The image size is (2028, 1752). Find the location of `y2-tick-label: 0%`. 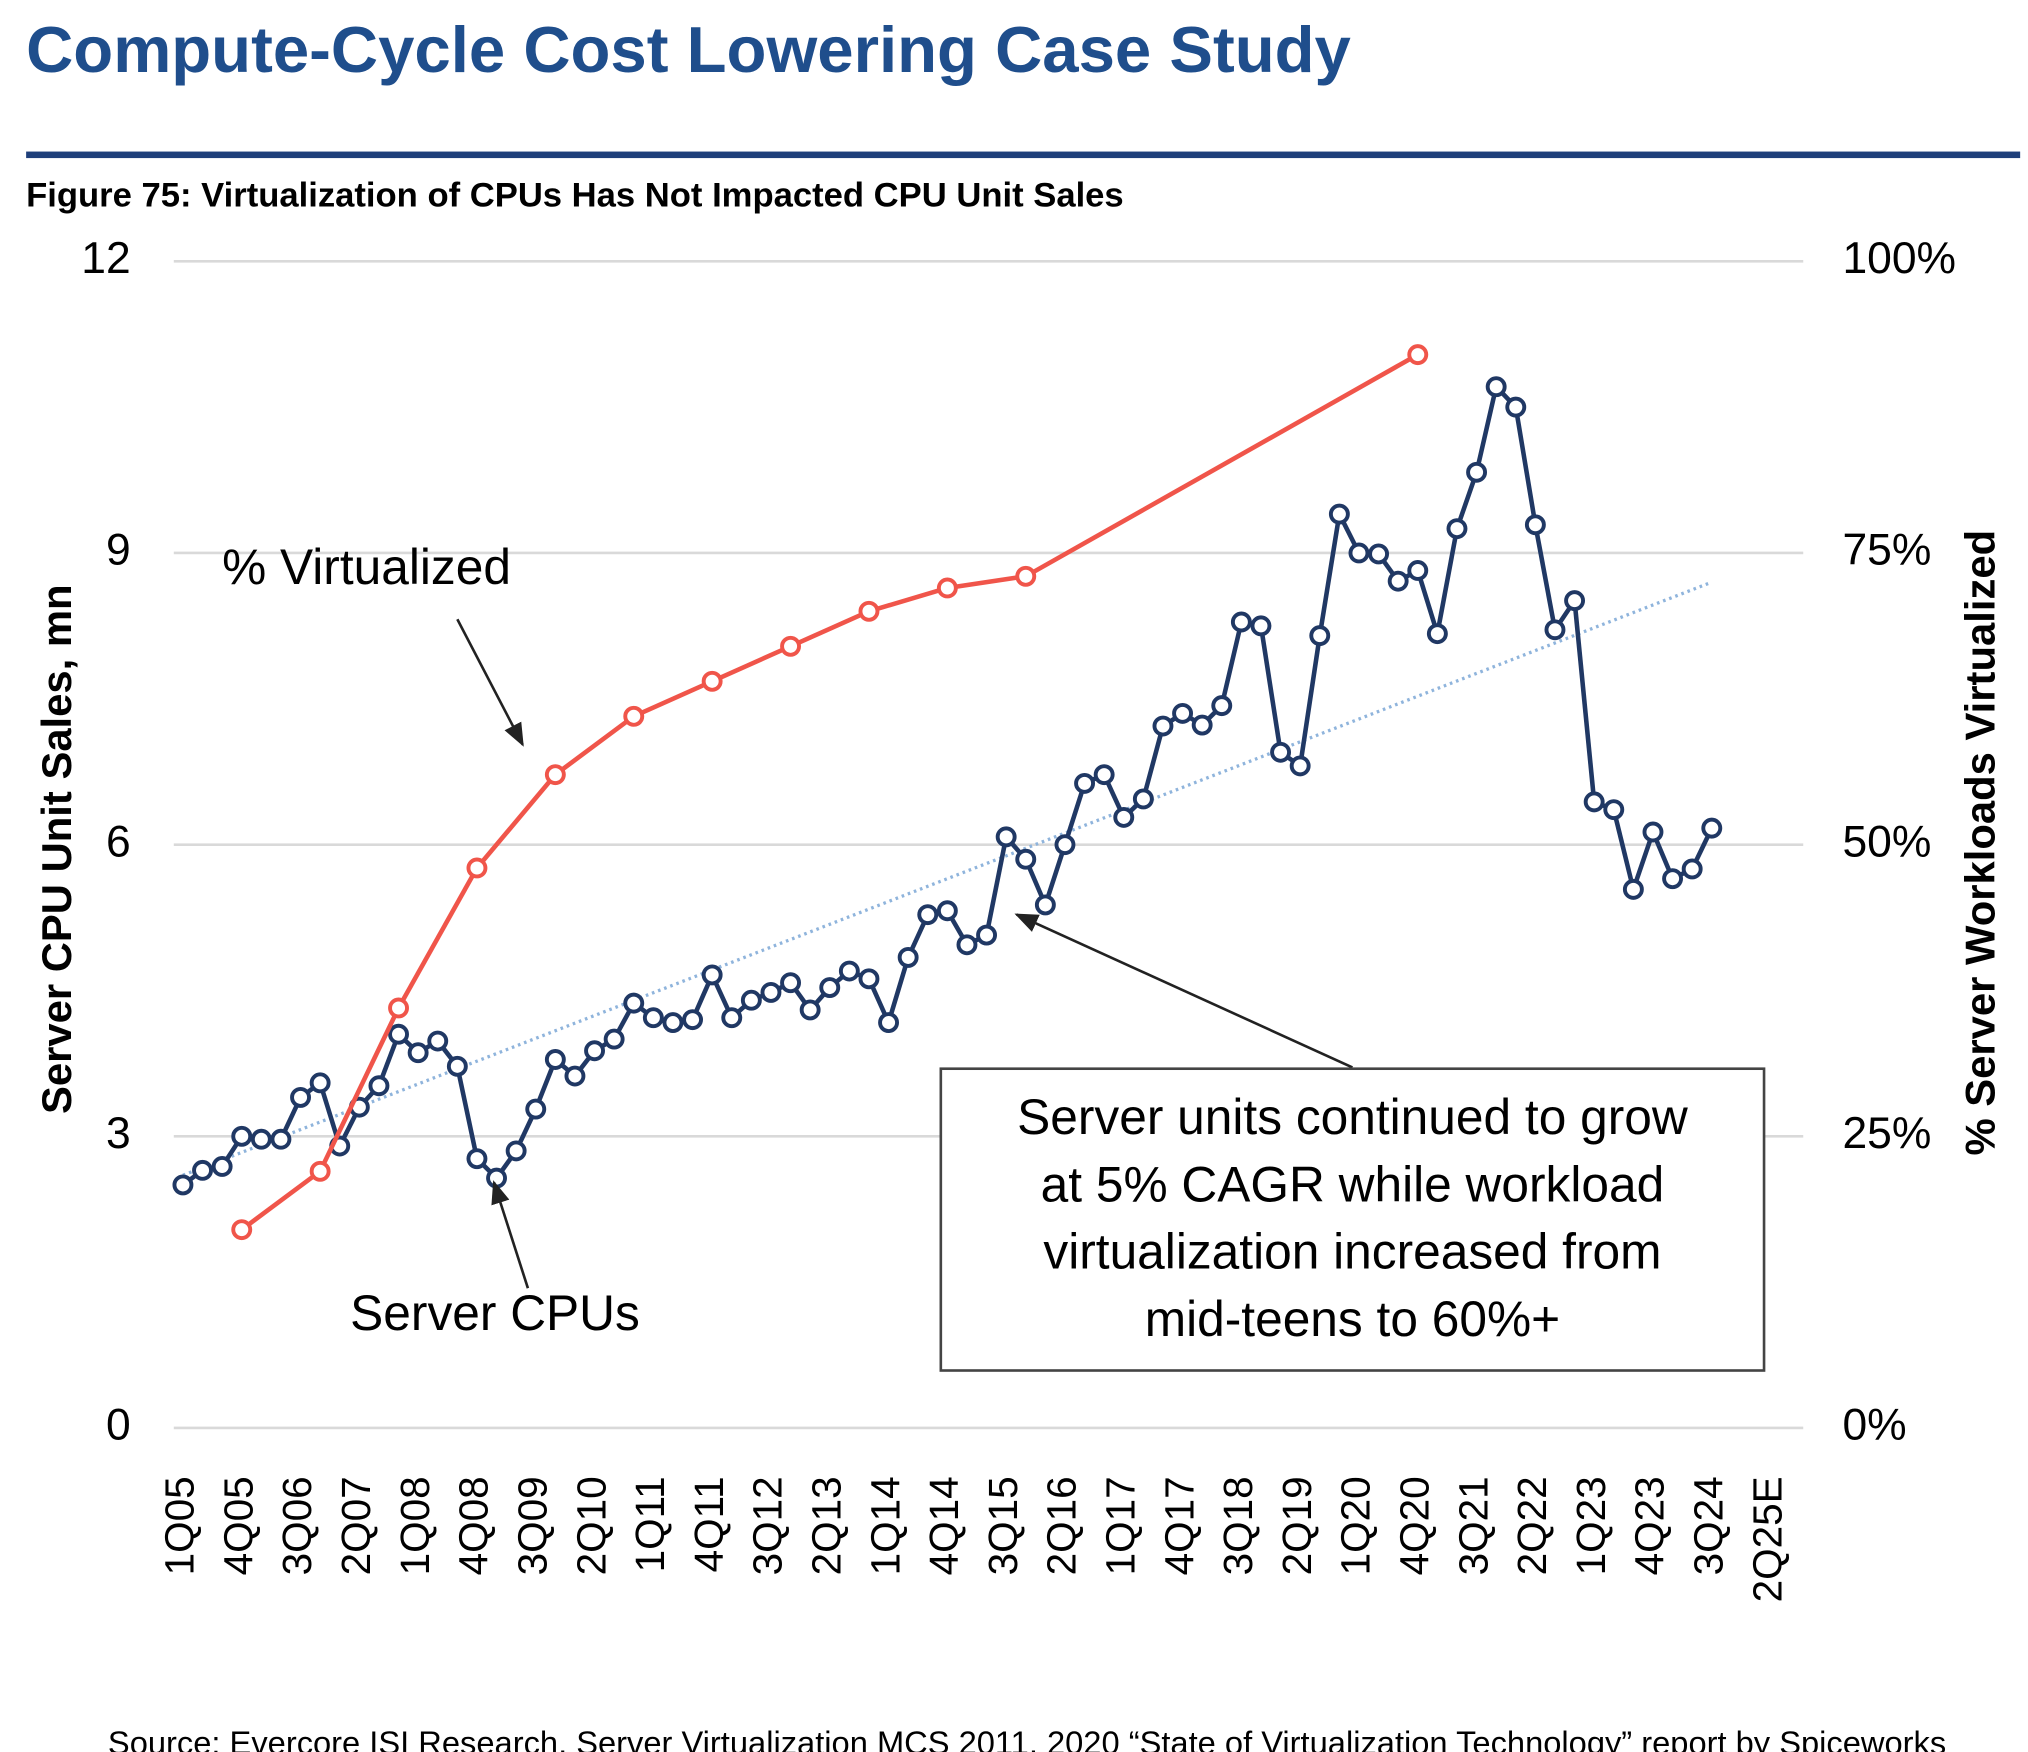

y2-tick-label: 0% is located at coordinates (1874, 1425).